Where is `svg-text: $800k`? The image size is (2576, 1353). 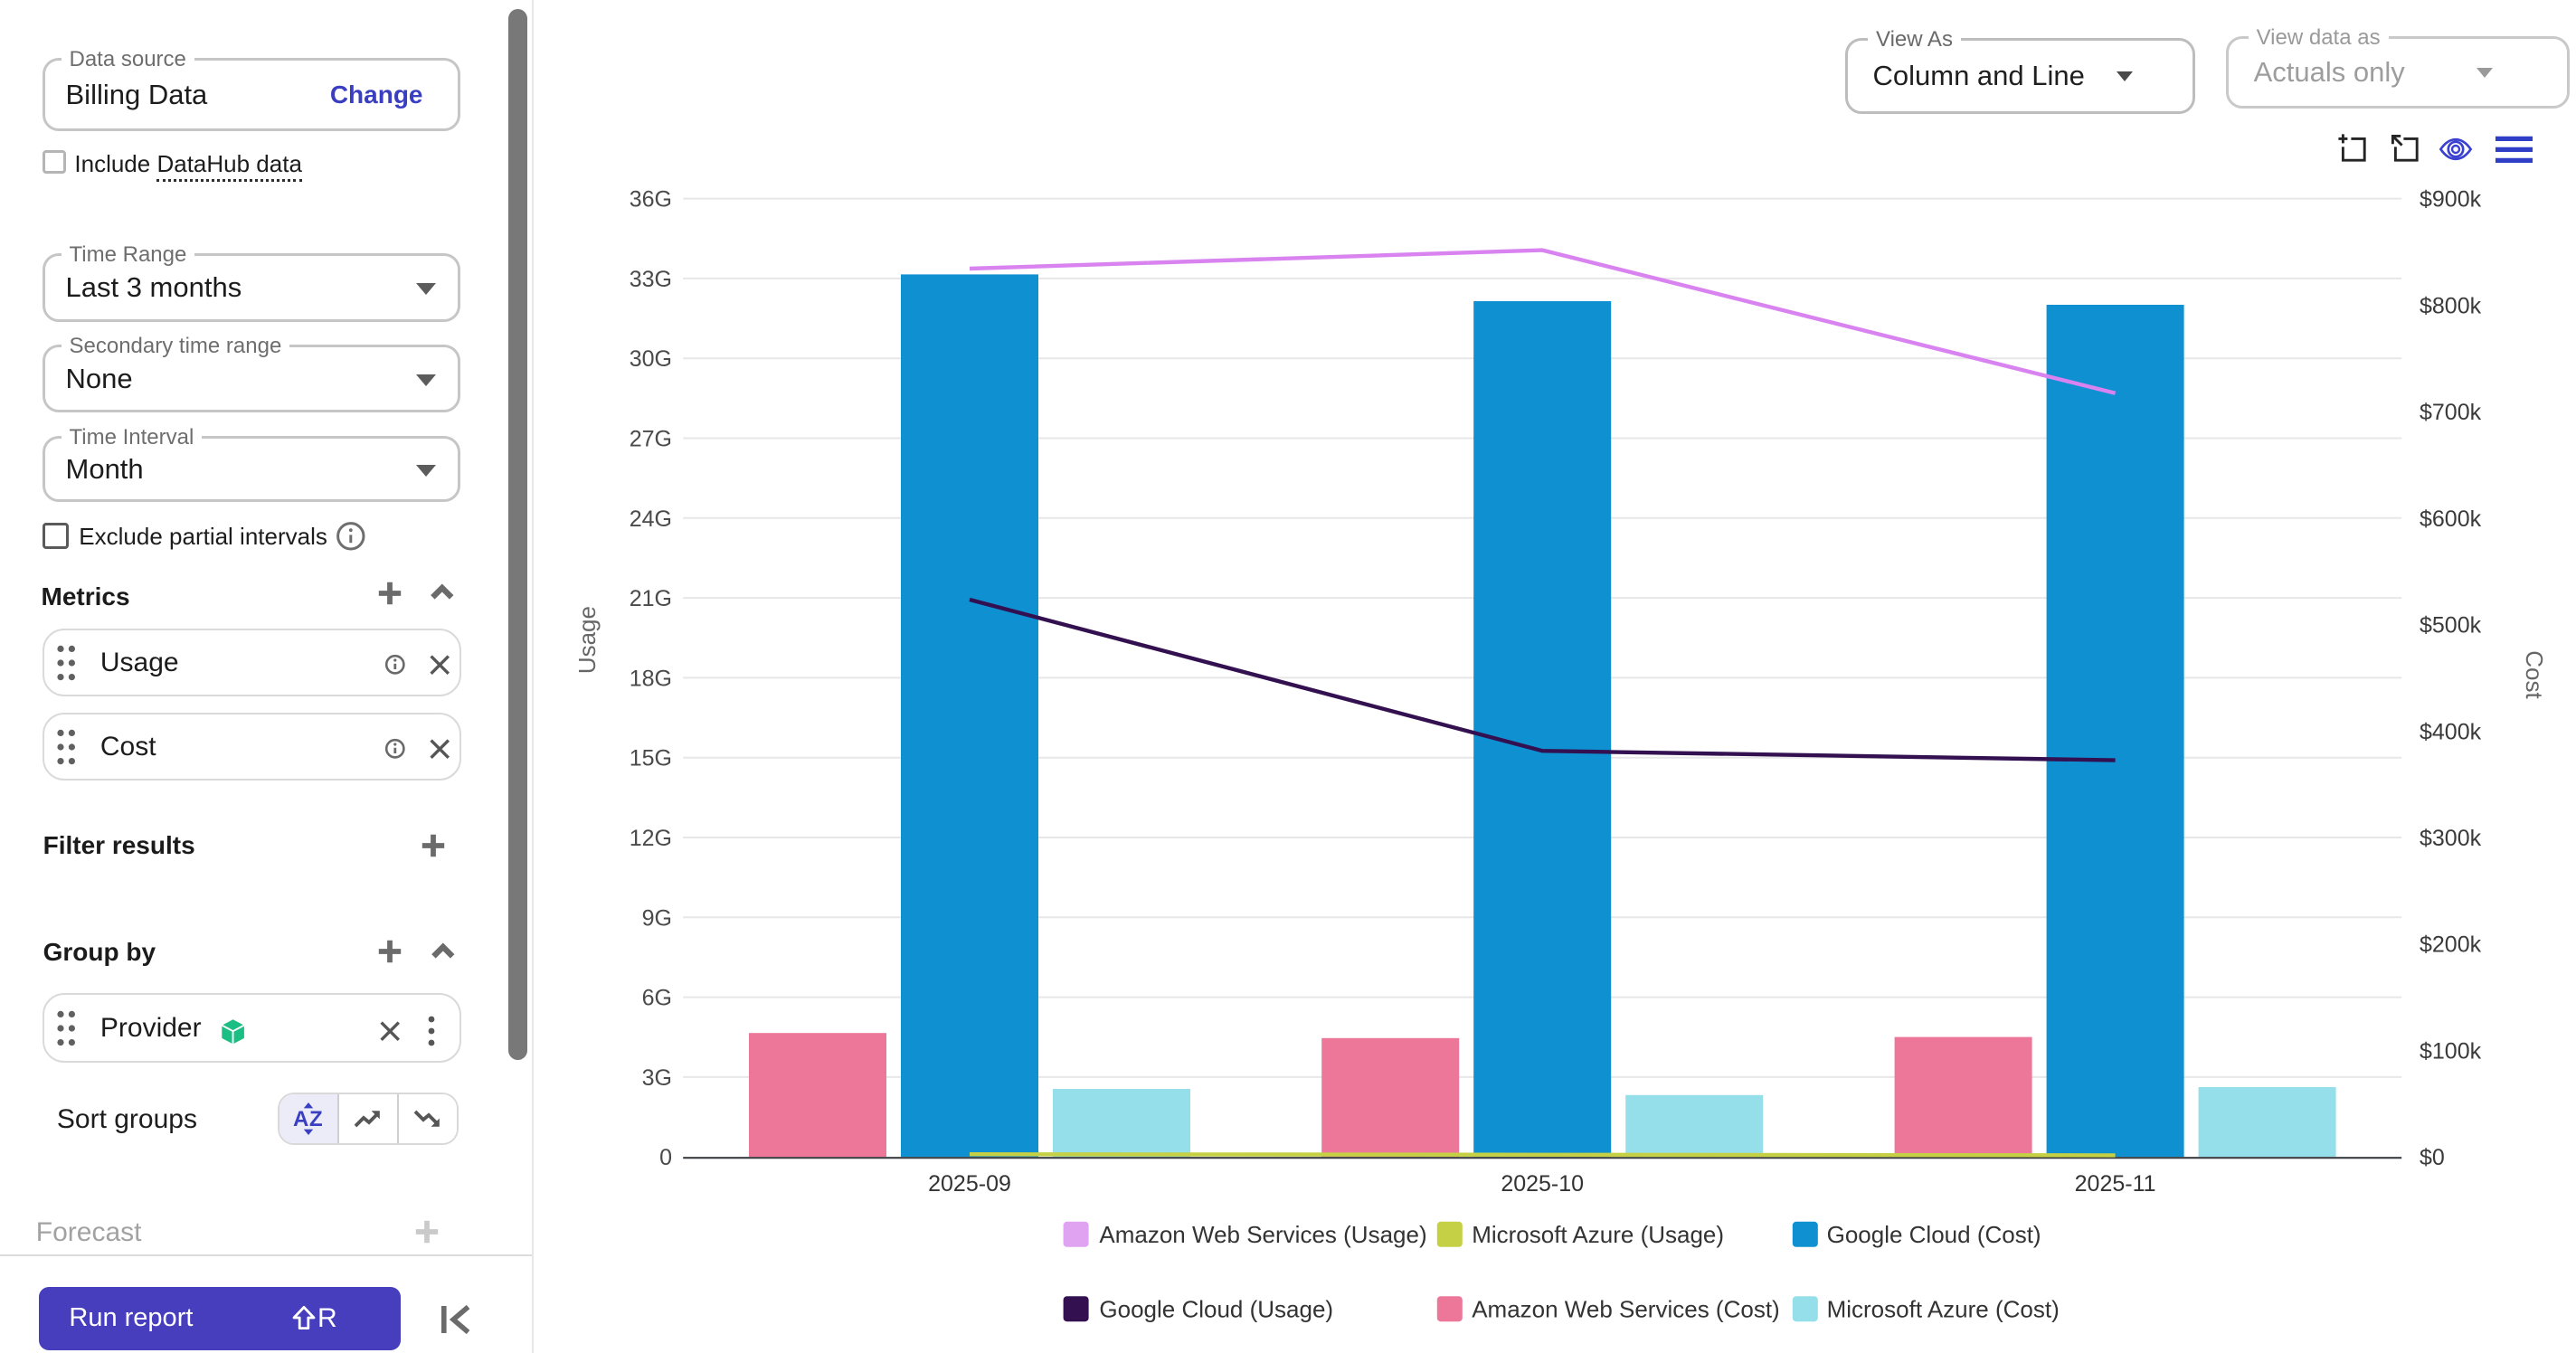 svg-text: $800k is located at coordinates (2451, 305).